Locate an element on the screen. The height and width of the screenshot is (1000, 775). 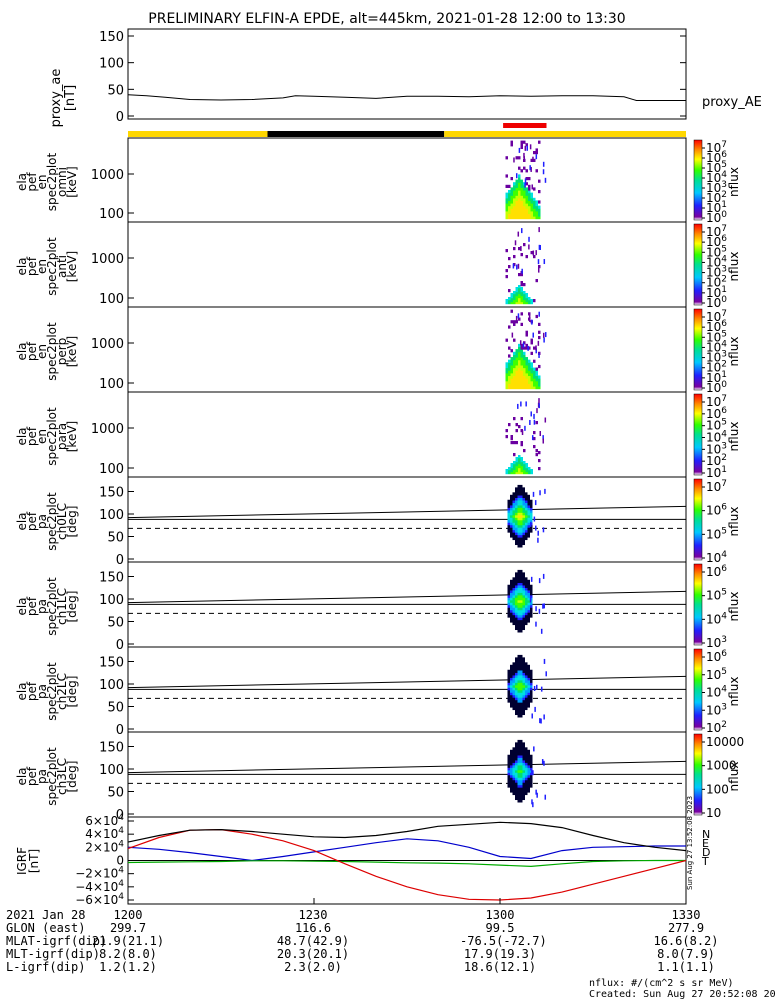
ae-ytick-label: 0 is located at coordinates (120, 117).